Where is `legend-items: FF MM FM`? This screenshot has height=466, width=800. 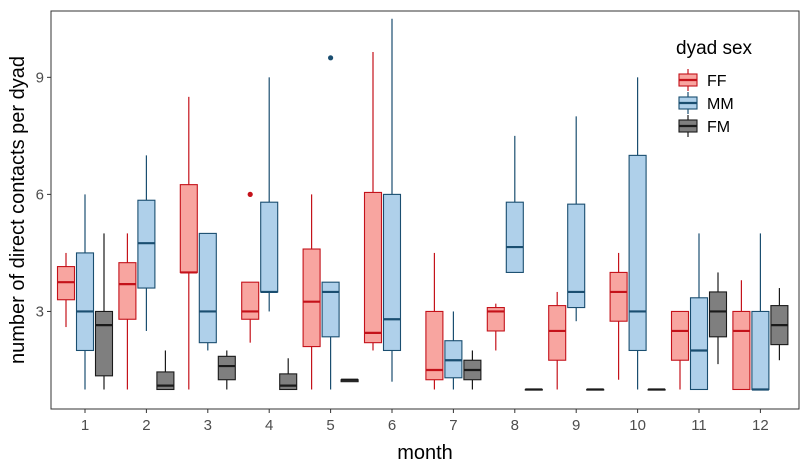 legend-items: FF MM FM is located at coordinates (706, 103).